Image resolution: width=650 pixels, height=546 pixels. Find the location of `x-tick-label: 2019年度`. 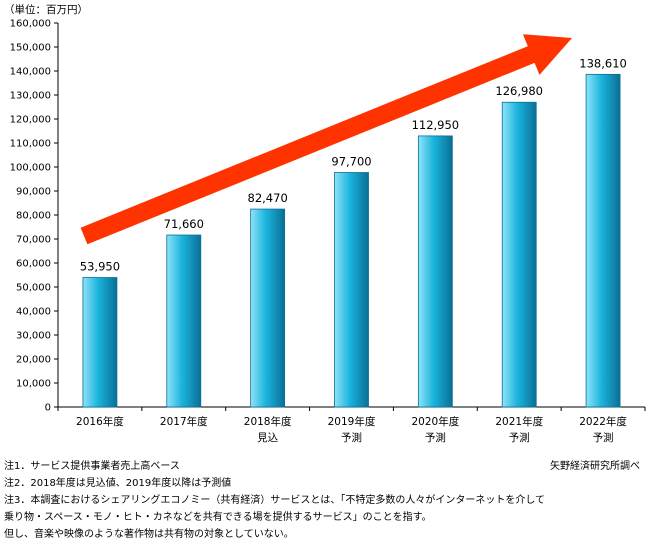

x-tick-label: 2019年度 is located at coordinates (352, 421).